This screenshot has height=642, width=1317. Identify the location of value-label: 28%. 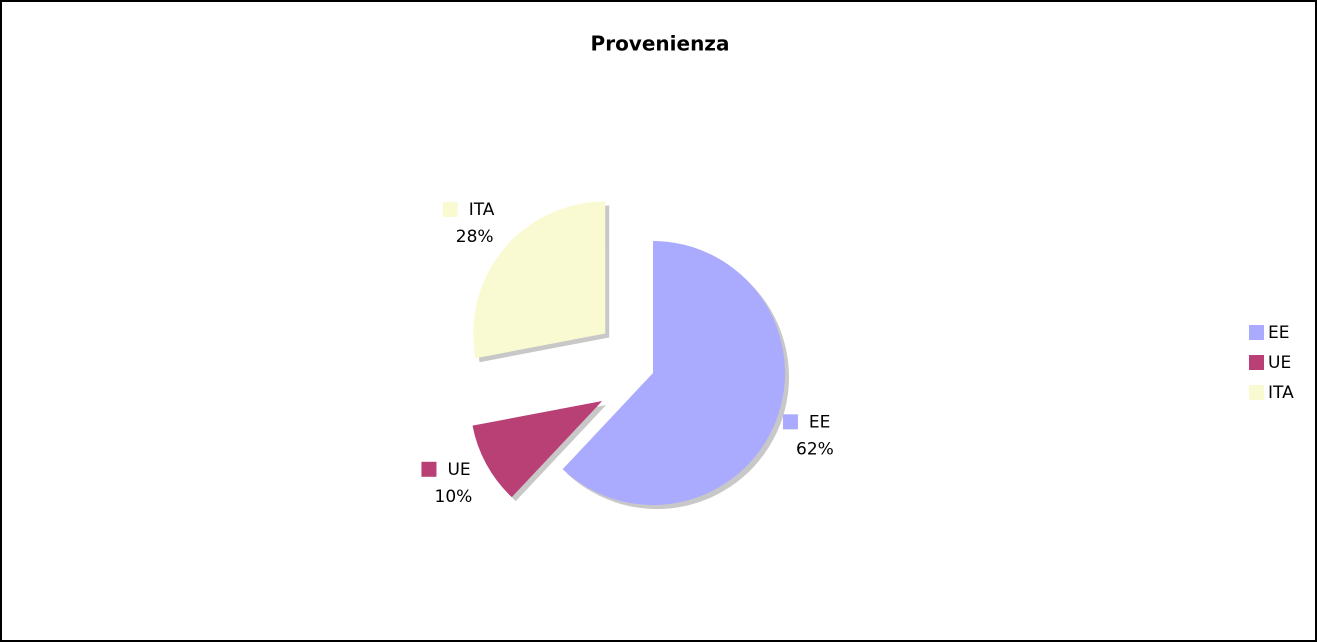
(475, 237).